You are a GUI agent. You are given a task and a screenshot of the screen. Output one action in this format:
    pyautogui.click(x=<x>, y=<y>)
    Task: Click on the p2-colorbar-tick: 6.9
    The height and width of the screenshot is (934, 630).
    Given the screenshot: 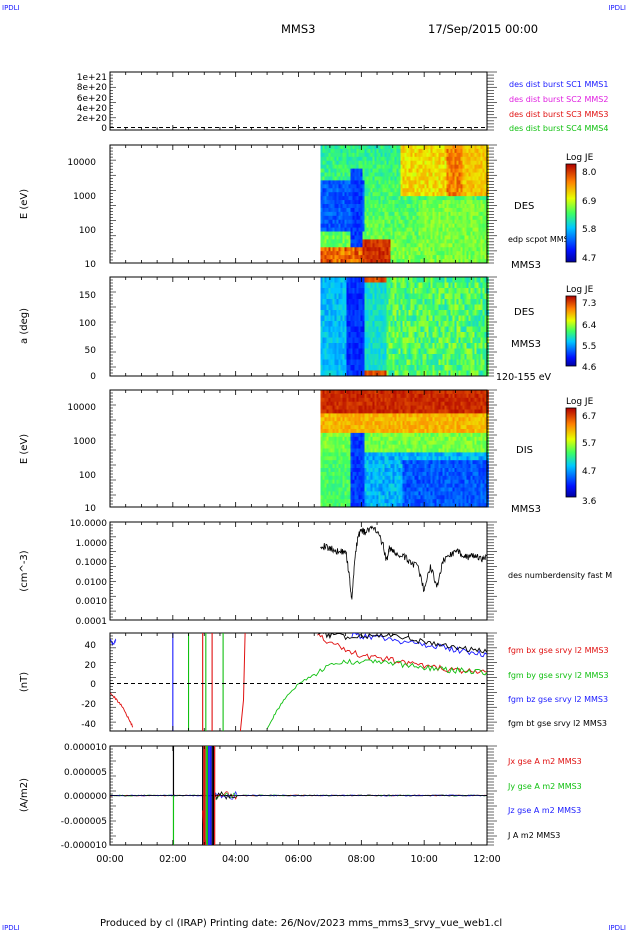 What is the action you would take?
    pyautogui.click(x=589, y=202)
    